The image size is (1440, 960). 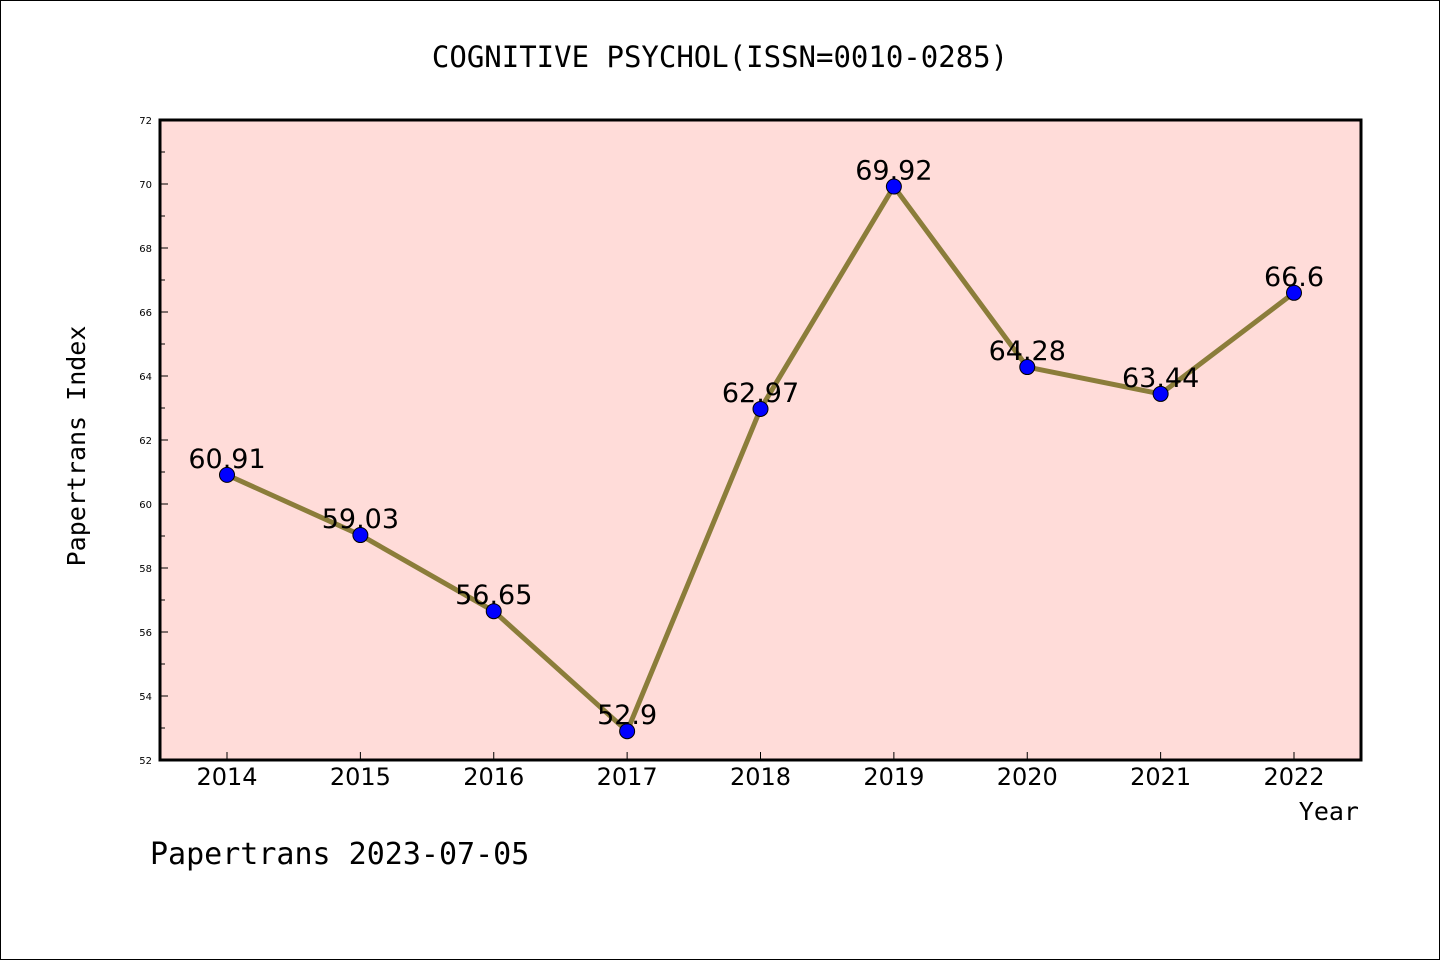 What do you see at coordinates (760, 393) in the screenshot?
I see `data-point-label: 62.97` at bounding box center [760, 393].